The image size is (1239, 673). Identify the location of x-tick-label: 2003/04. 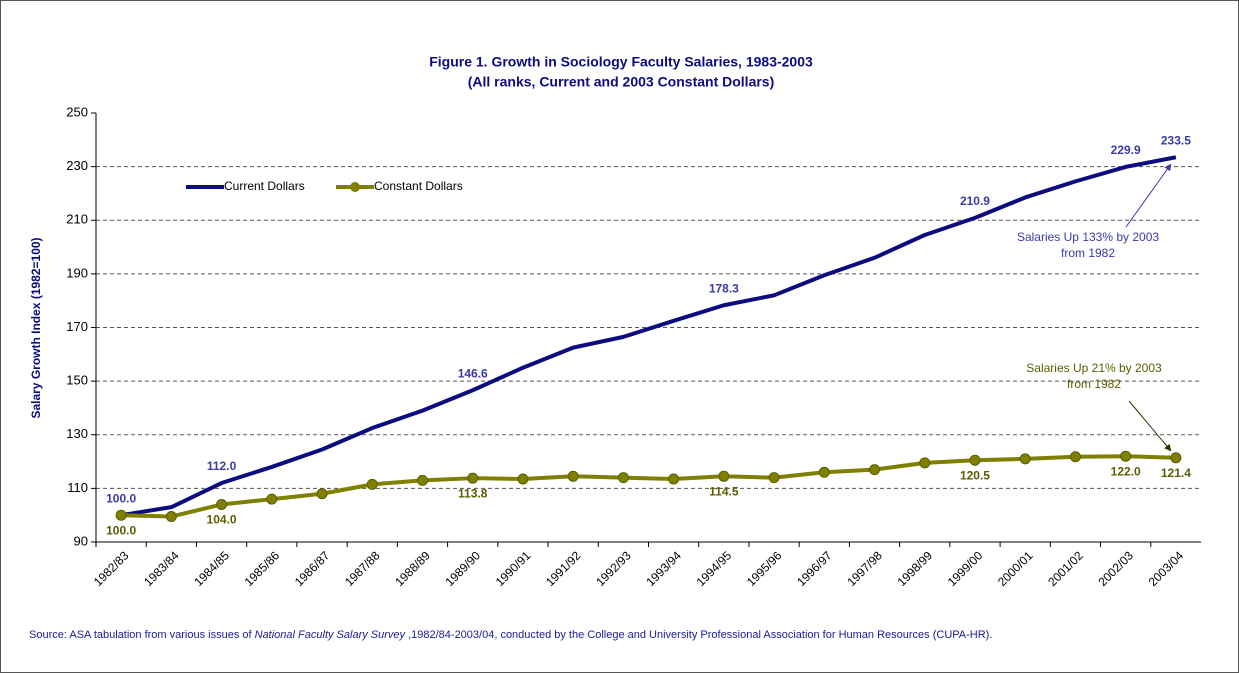
(1166, 568).